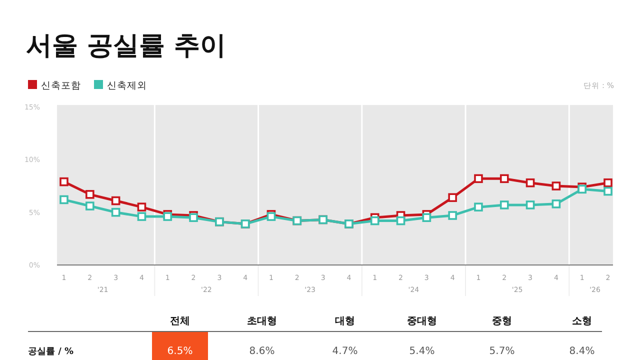  Describe the element at coordinates (345, 321) in the screenshot. I see `category-label: 대형` at that location.